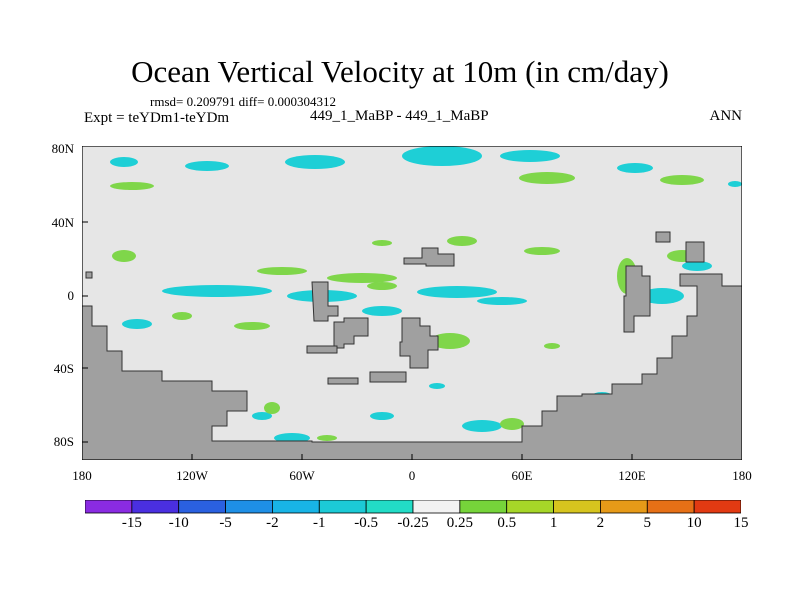 Image resolution: width=800 pixels, height=600 pixels. I want to click on season-label: ANN, so click(726, 116).